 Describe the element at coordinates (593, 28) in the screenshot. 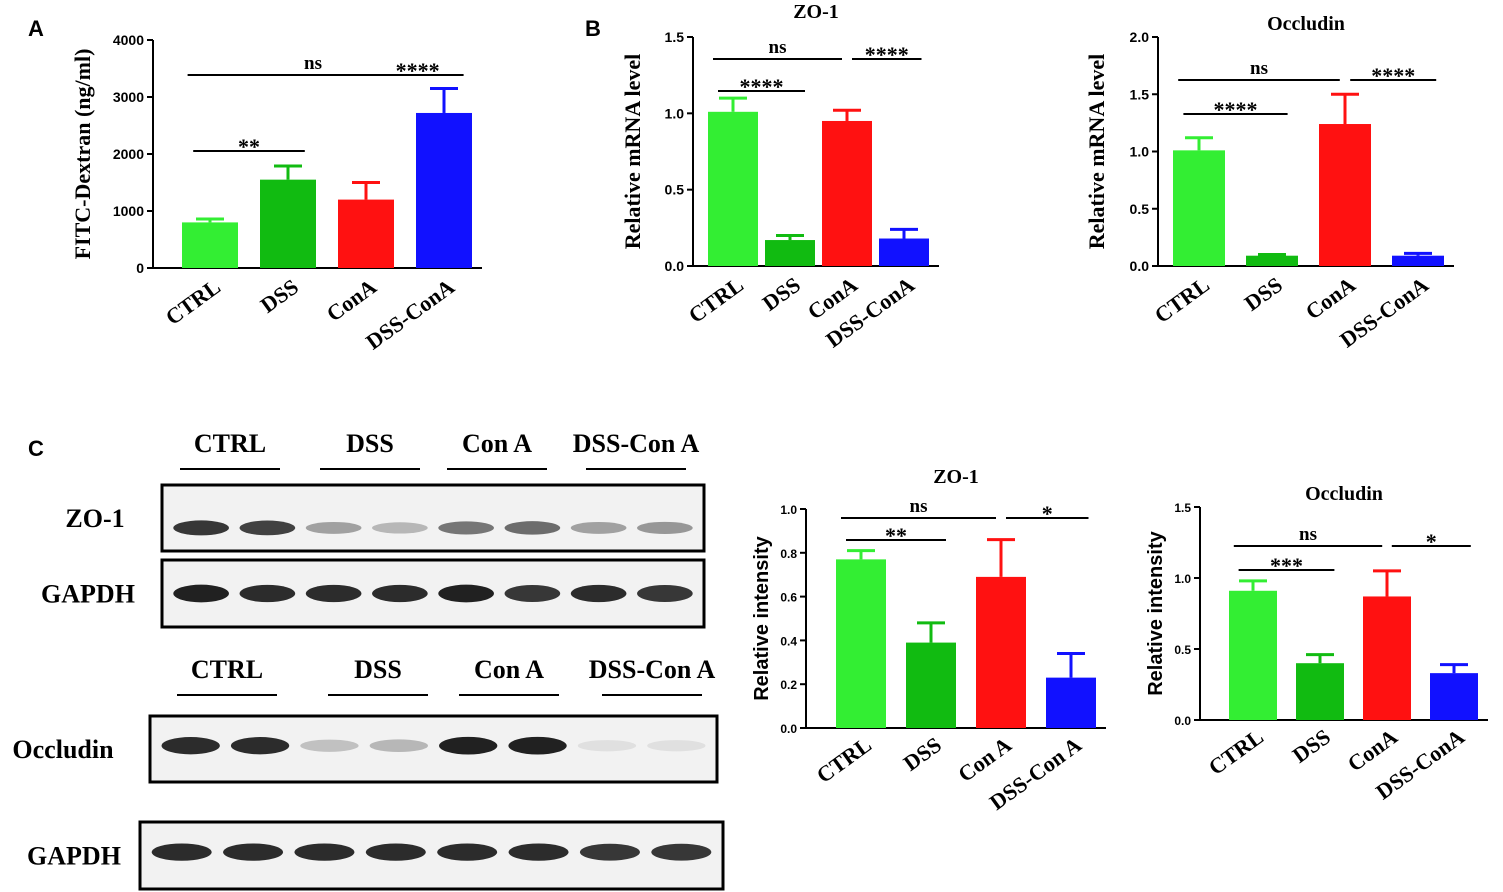

I see `panel-label-b: B` at that location.